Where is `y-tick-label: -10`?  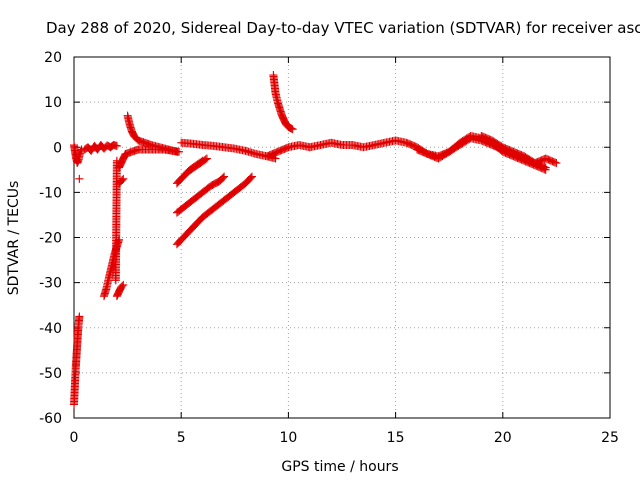 y-tick-label: -10 is located at coordinates (50, 193).